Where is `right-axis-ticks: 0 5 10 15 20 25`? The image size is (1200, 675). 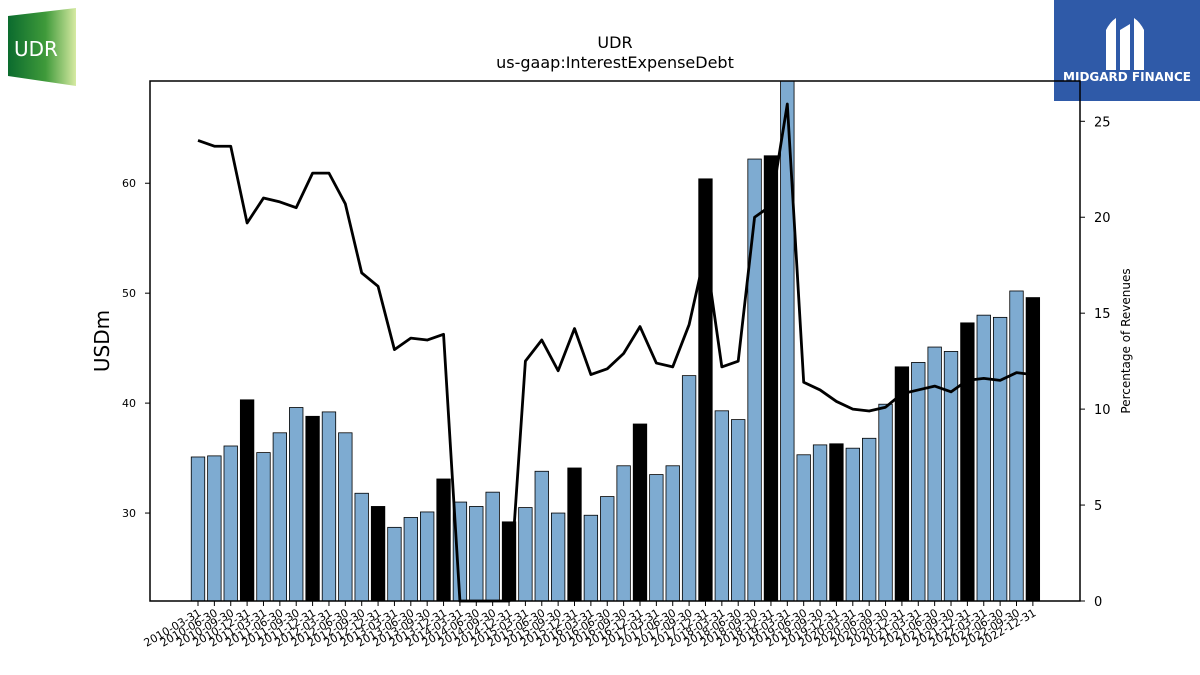 right-axis-ticks: 0 5 10 15 20 25 is located at coordinates (1095, 362).